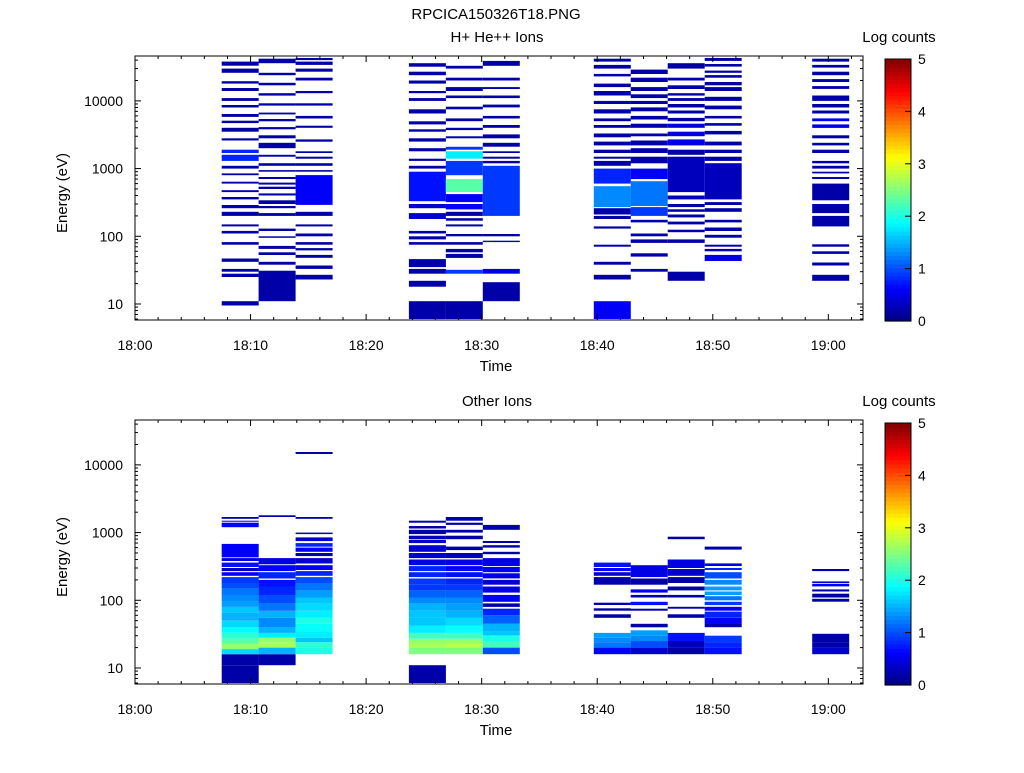 The image size is (1024, 773). I want to click on x-tick-label: 19:00, so click(828, 709).